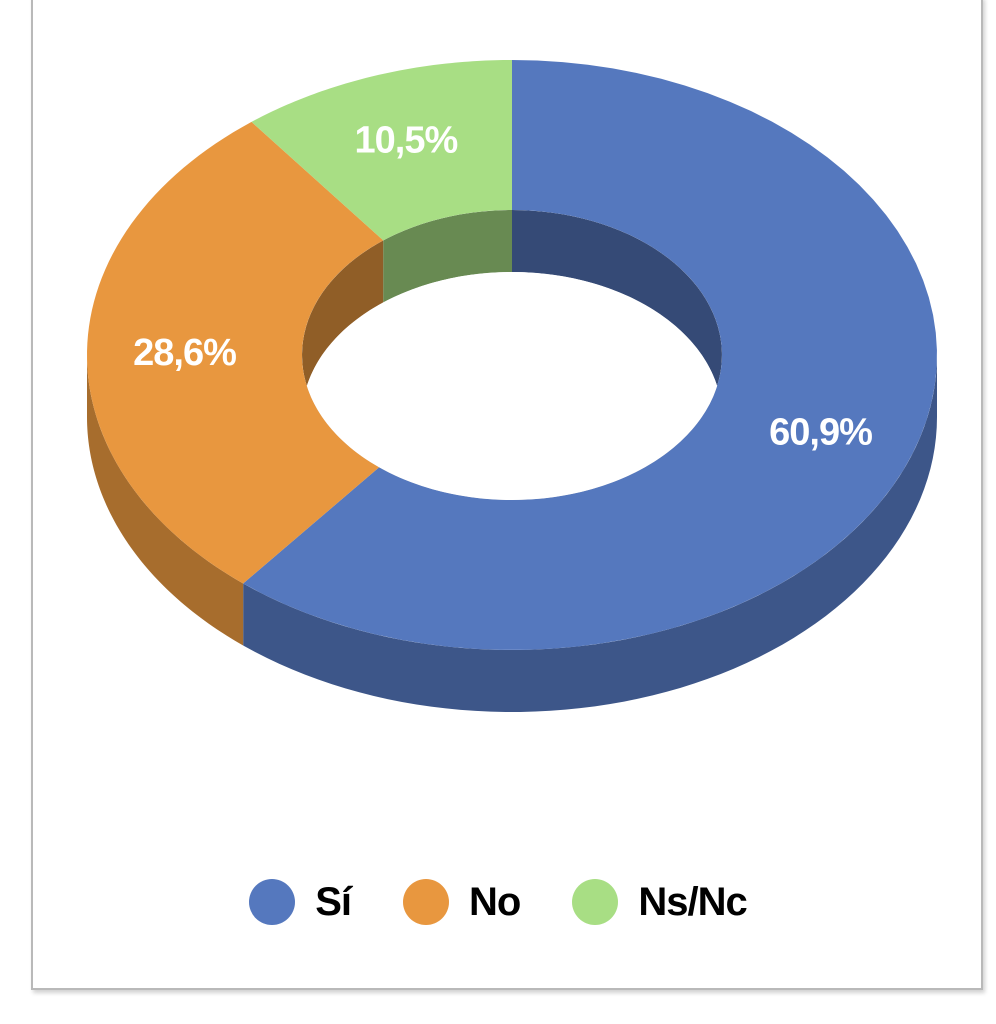 The width and height of the screenshot is (996, 1024). I want to click on legend-label-si: Sí, so click(333, 901).